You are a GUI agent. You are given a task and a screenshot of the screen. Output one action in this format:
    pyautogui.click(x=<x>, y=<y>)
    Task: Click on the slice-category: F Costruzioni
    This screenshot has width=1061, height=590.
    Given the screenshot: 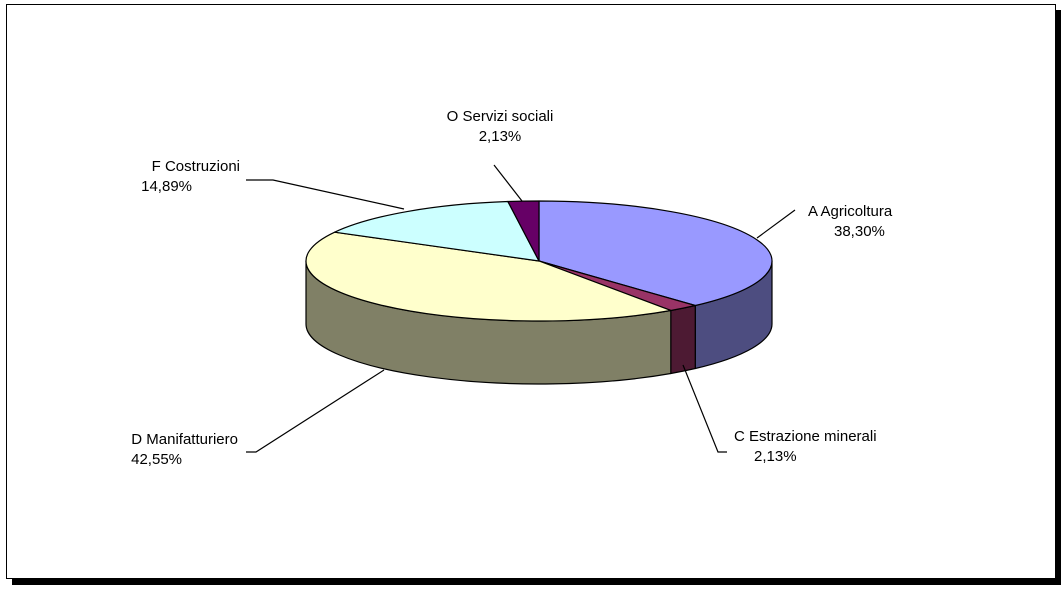 What is the action you would take?
    pyautogui.click(x=196, y=166)
    